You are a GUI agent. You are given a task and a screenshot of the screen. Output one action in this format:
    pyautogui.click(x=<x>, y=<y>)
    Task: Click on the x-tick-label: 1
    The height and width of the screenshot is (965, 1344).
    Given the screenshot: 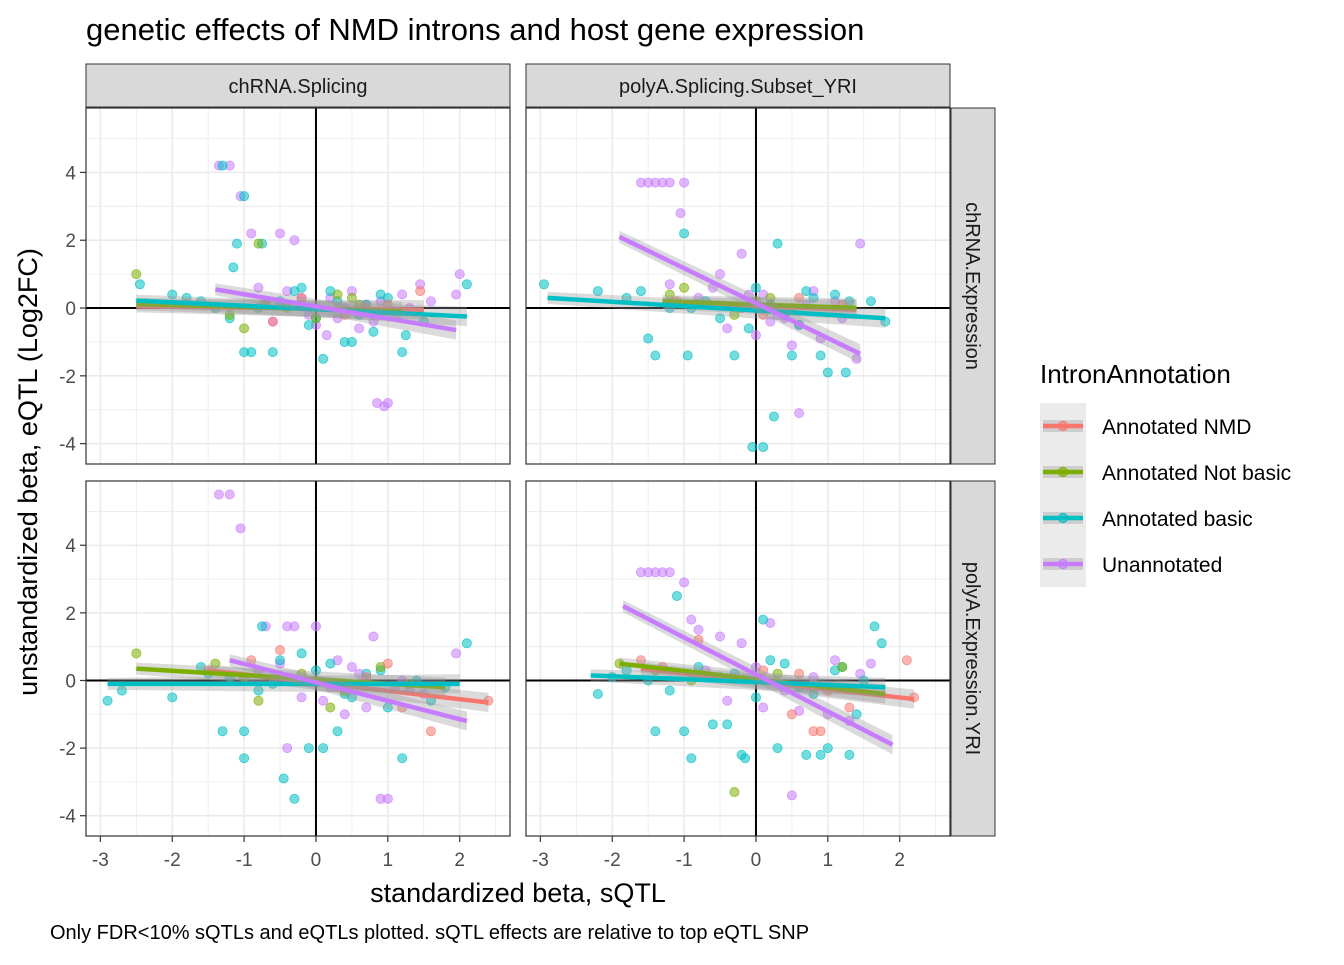 What is the action you would take?
    pyautogui.click(x=388, y=860)
    